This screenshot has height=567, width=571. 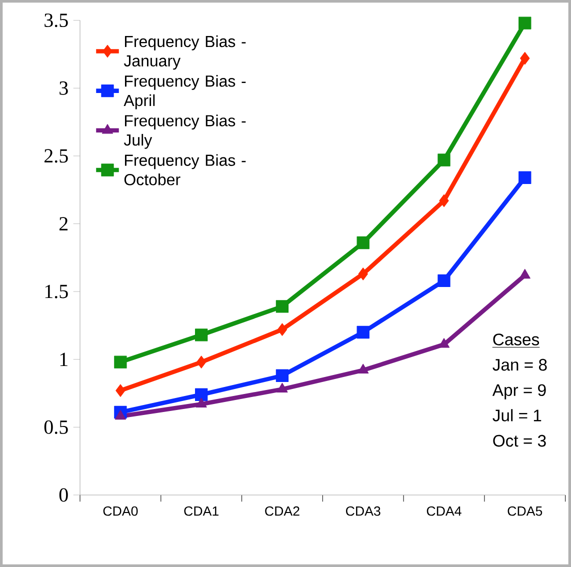 I want to click on annotation: Oct = 3, so click(x=519, y=440).